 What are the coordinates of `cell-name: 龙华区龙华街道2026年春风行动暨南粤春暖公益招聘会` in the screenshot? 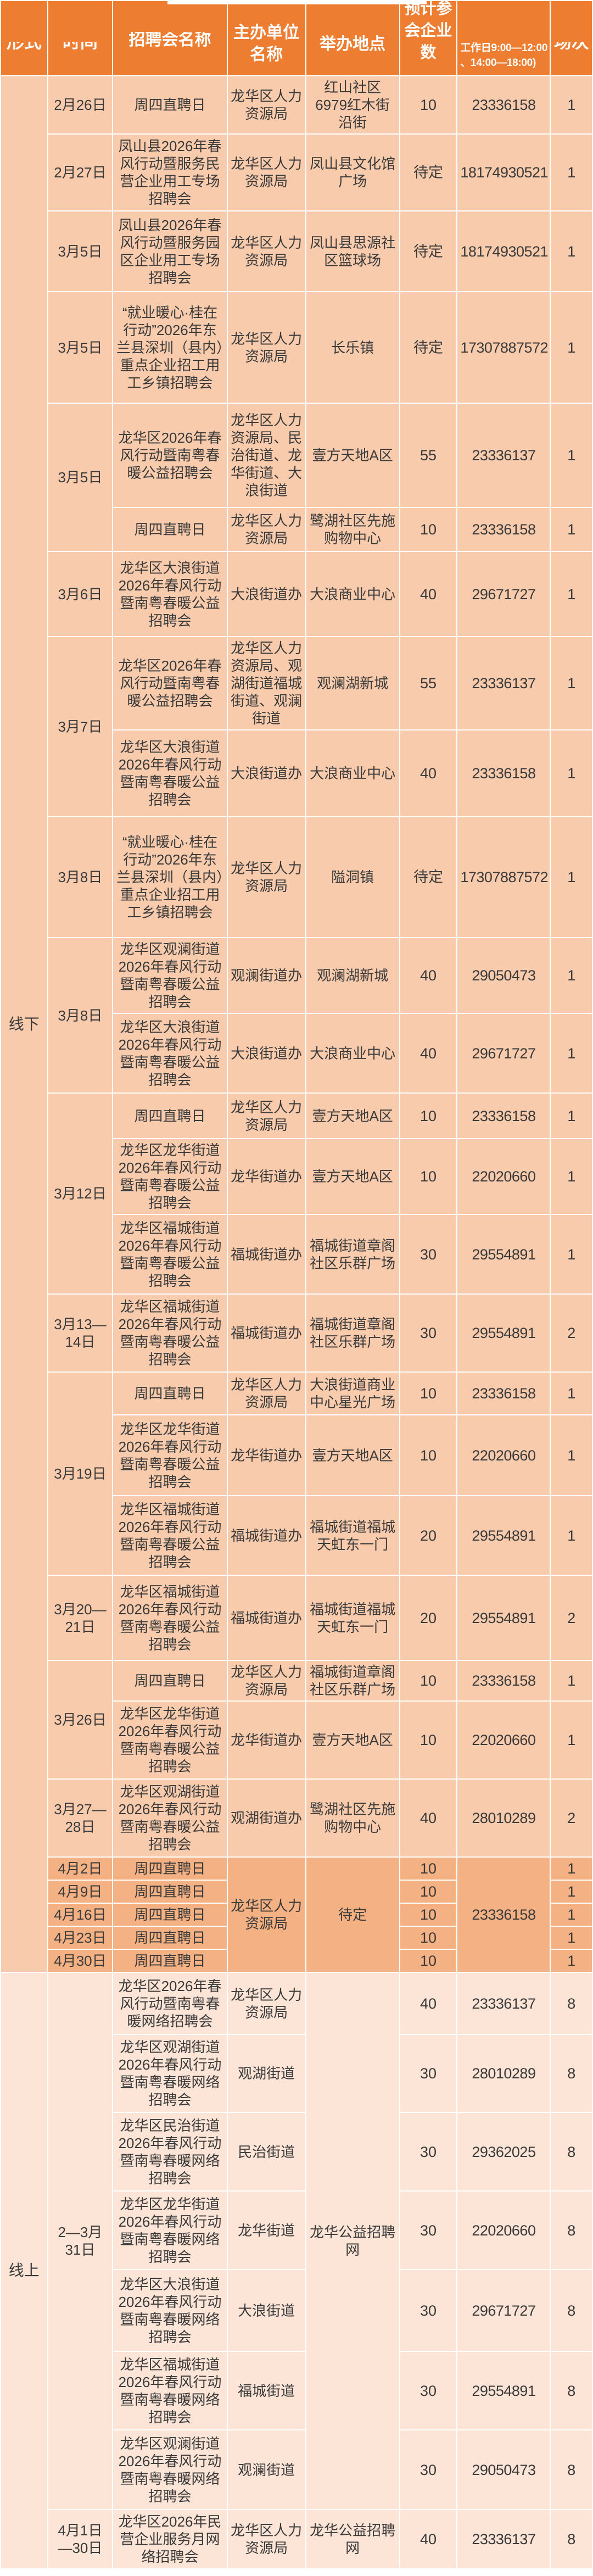 It's located at (170, 1176).